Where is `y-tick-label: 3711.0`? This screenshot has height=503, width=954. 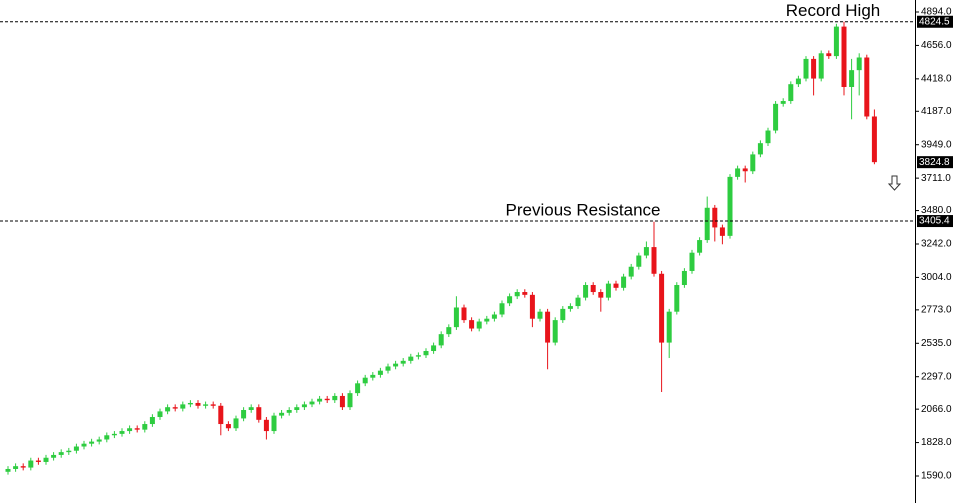
y-tick-label: 3711.0 is located at coordinates (936, 178).